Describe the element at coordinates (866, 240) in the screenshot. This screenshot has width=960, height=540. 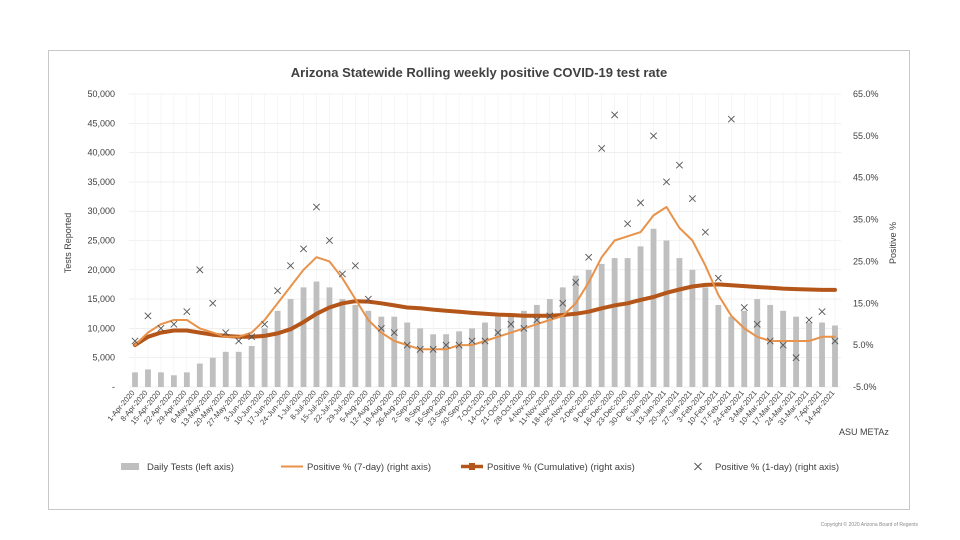
I see `y-axis-right-ticks: -5.0% 5.0% 15.0% 25.0% 35.0% 45.0% 55.0% 65.0%` at that location.